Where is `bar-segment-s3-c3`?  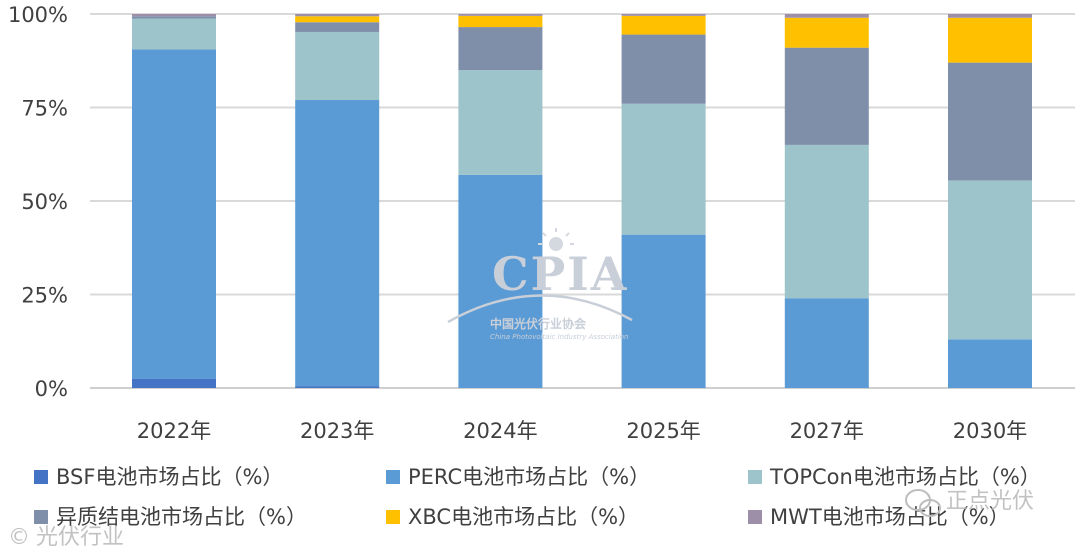
bar-segment-s3-c3 is located at coordinates (663, 69).